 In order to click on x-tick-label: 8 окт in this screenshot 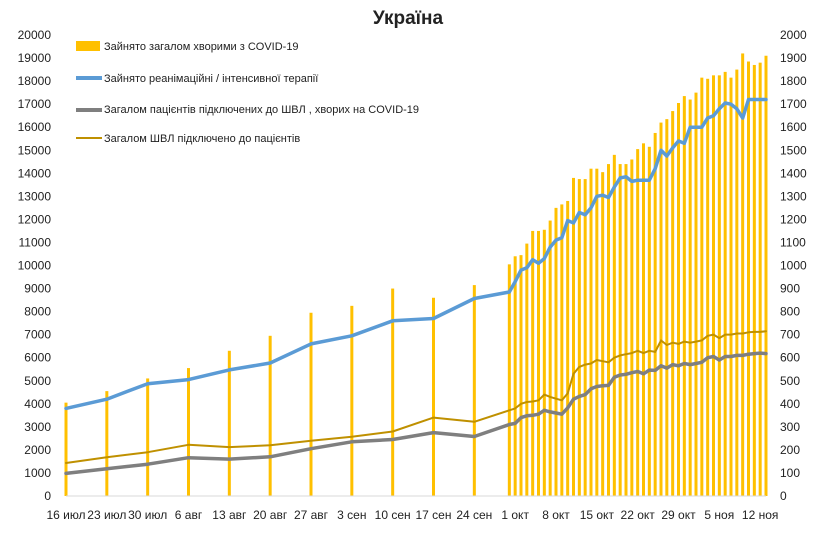, I will do `click(556, 515)`.